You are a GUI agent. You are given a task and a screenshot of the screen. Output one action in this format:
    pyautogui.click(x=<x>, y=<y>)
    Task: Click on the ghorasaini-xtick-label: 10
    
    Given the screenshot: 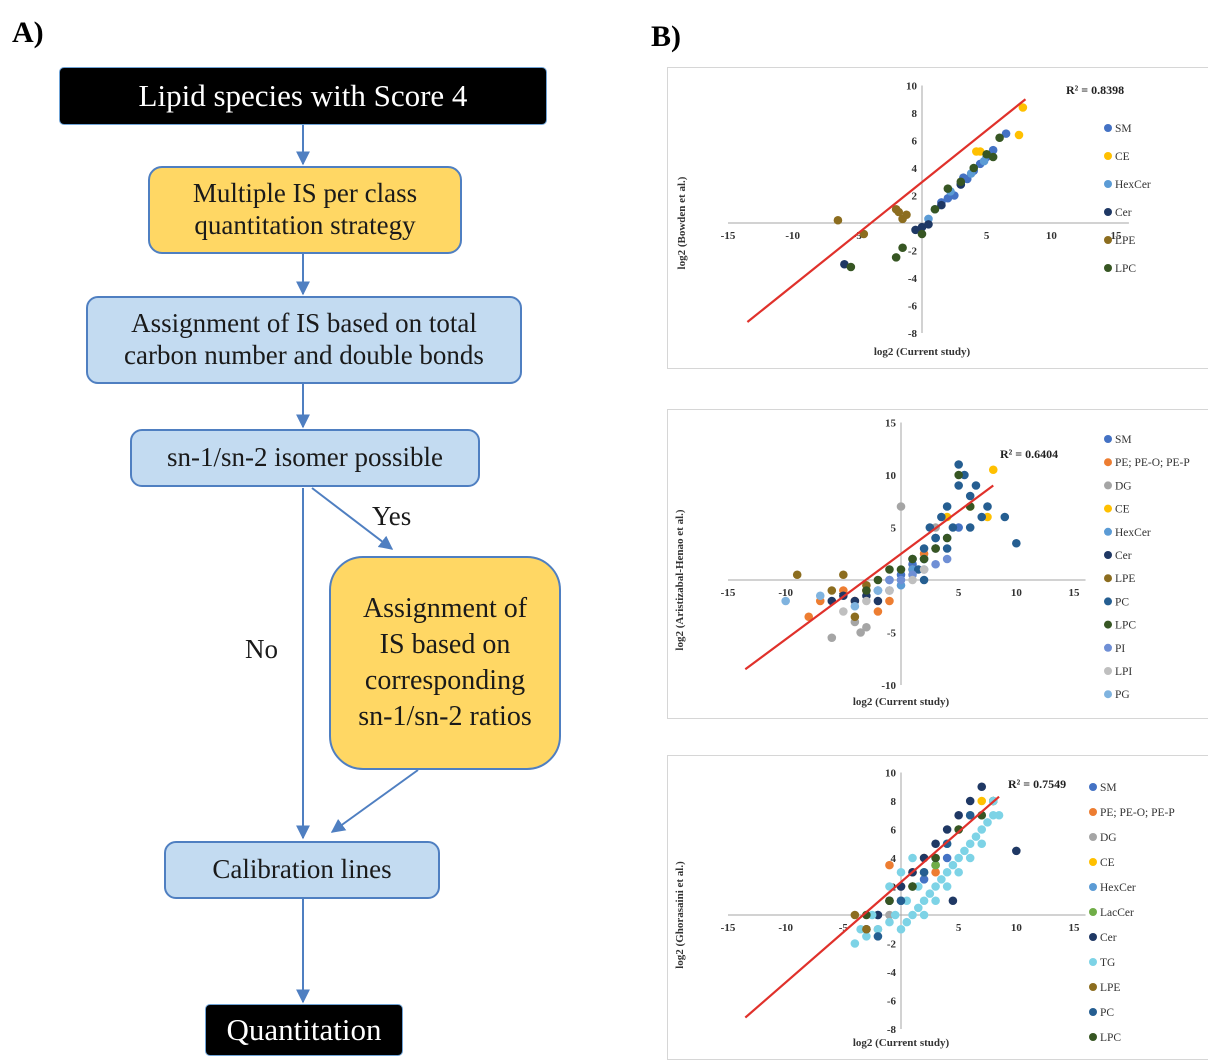 What is the action you would take?
    pyautogui.click(x=1017, y=928)
    